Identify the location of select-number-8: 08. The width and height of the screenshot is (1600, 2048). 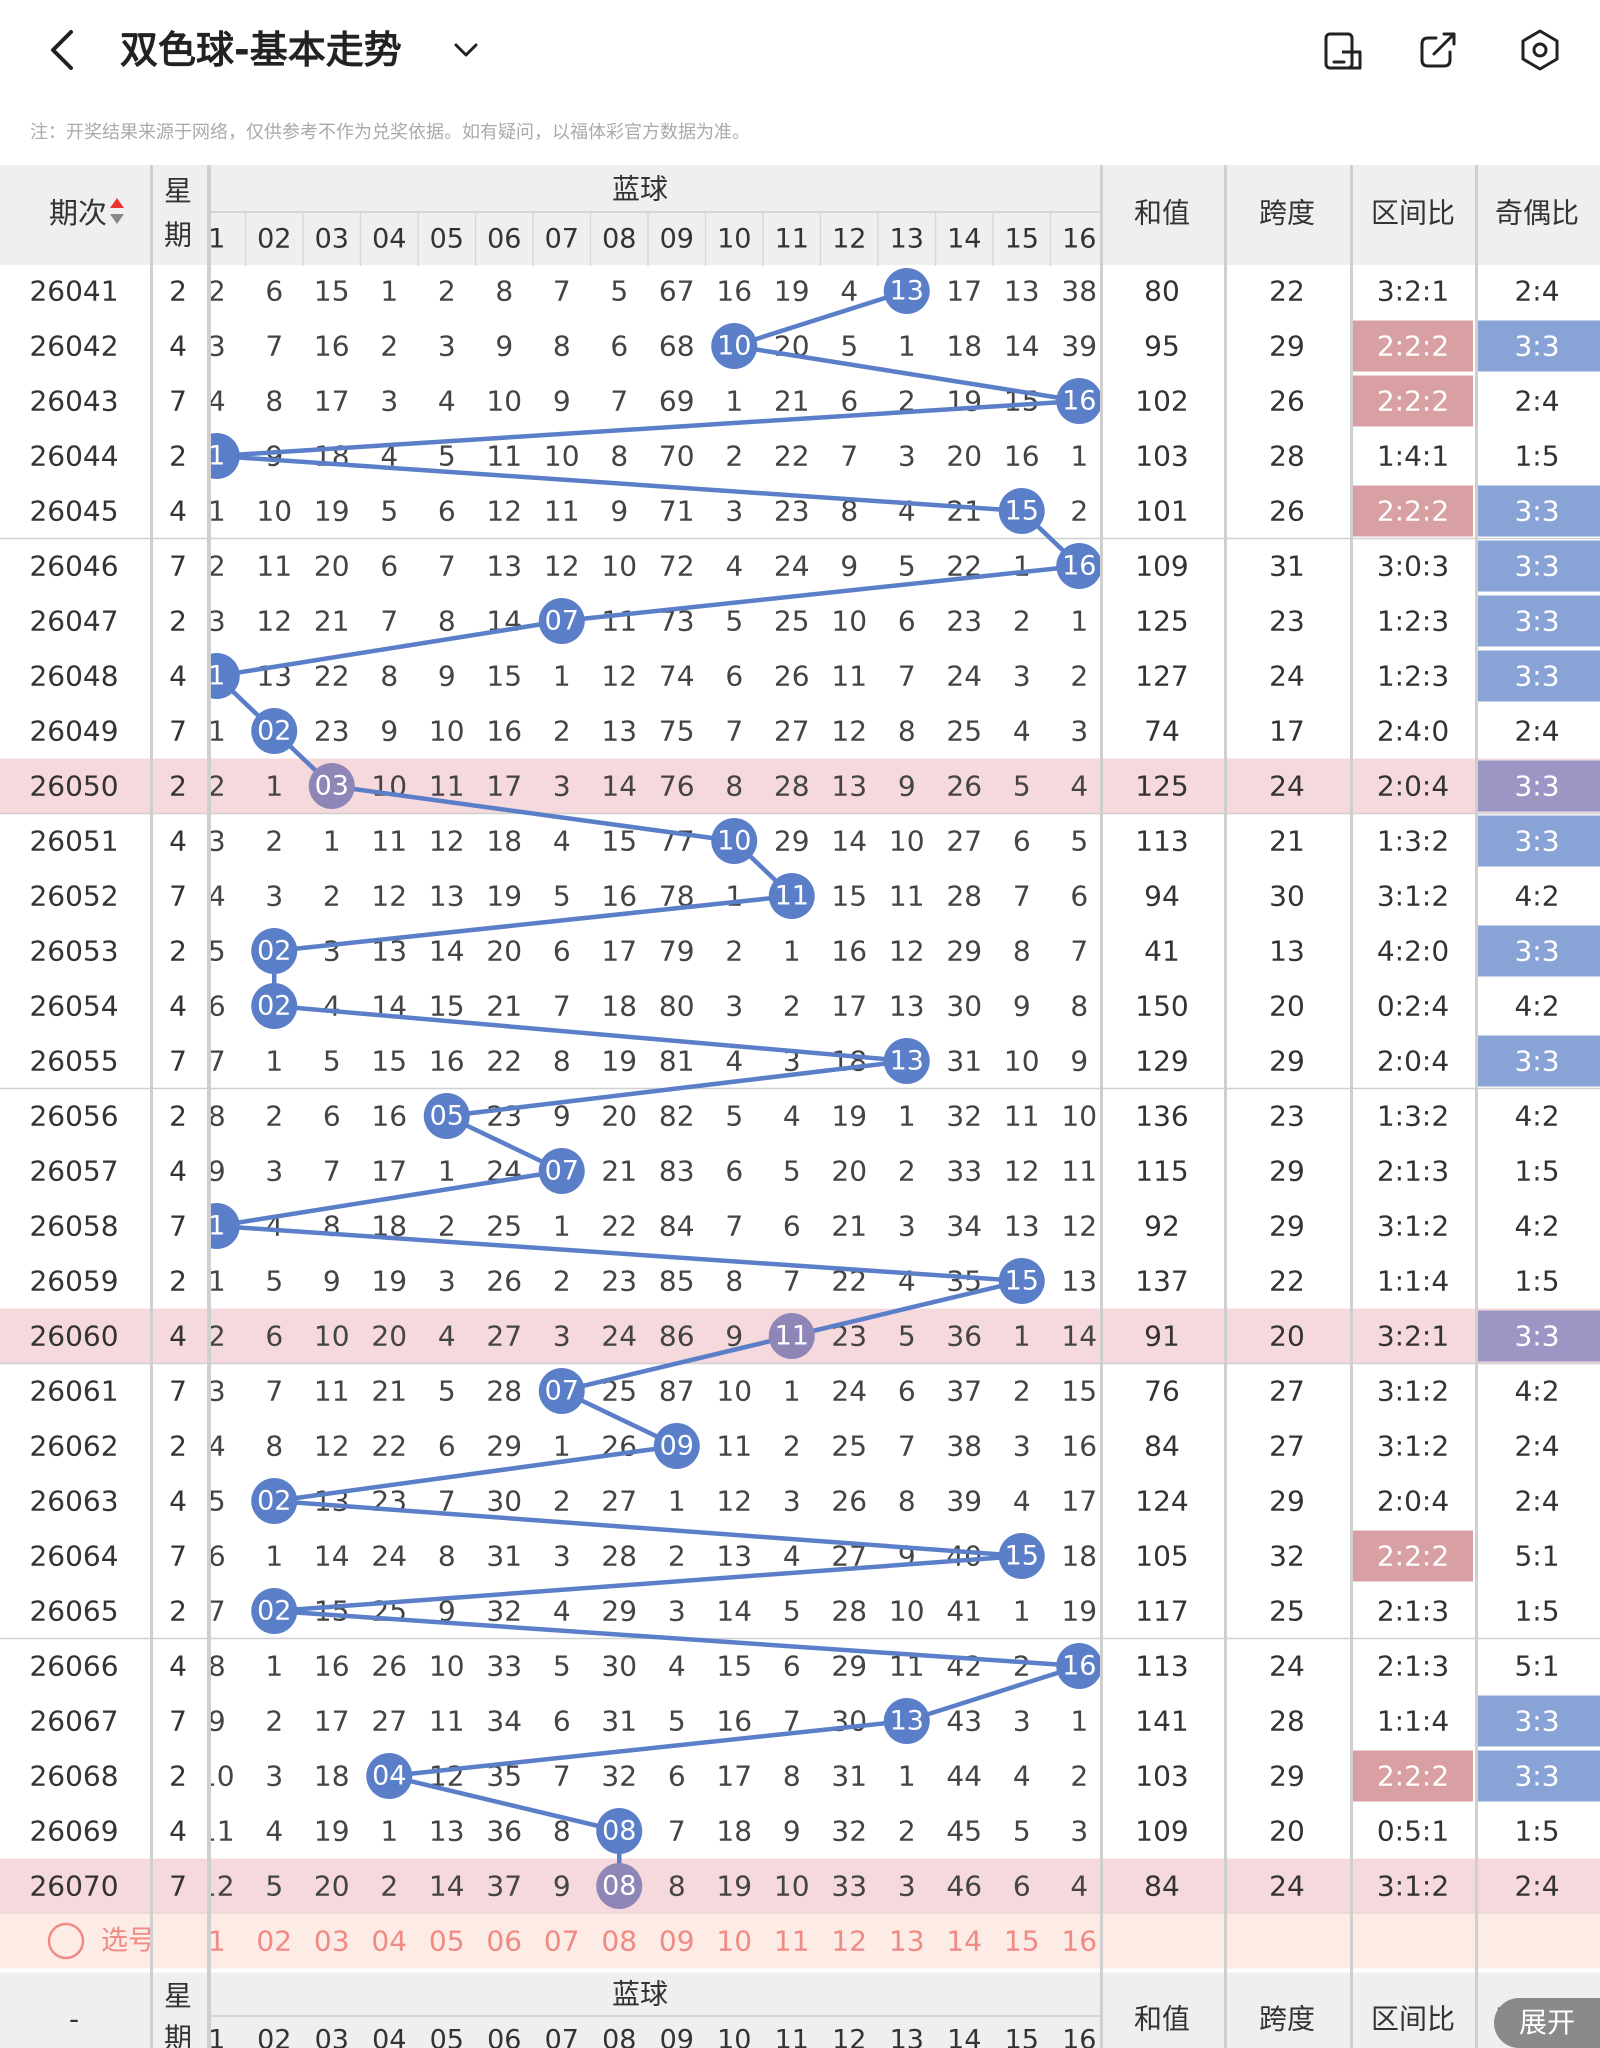
(619, 1941).